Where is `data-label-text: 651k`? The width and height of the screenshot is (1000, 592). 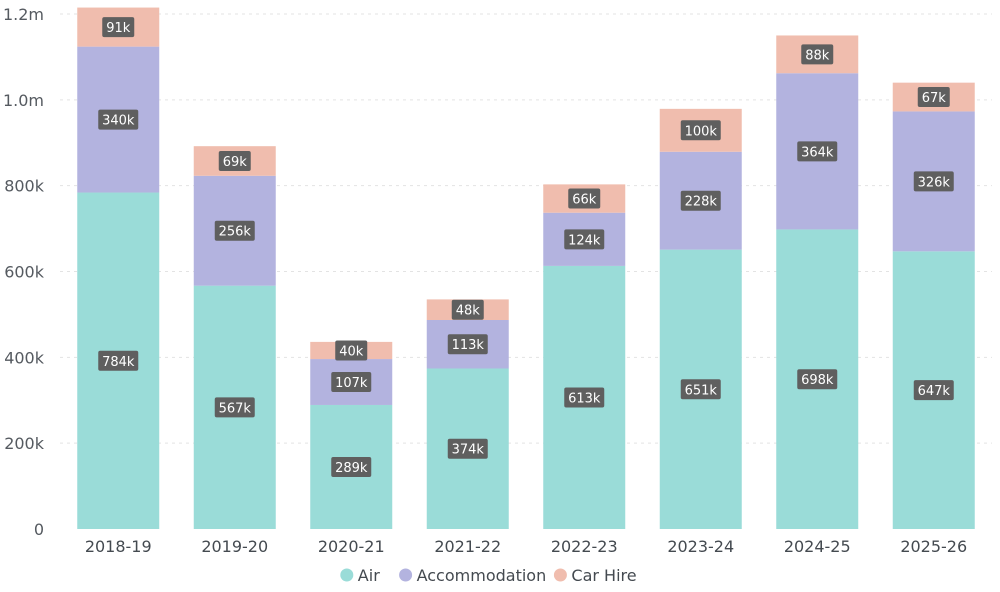 data-label-text: 651k is located at coordinates (701, 390).